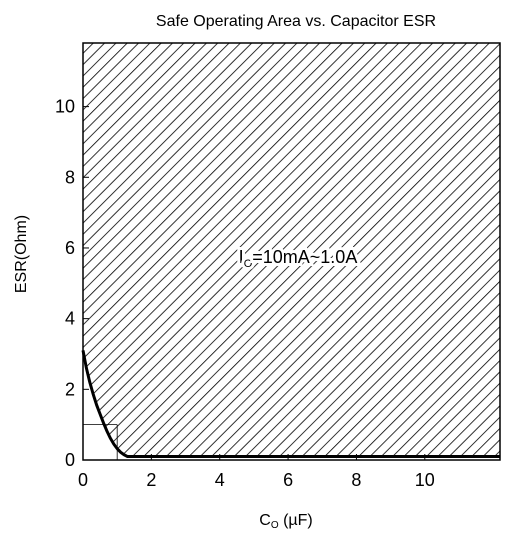 The width and height of the screenshot is (507, 536). Describe the element at coordinates (21, 254) in the screenshot. I see `y-axis-label: ESR(Ohm)` at that location.